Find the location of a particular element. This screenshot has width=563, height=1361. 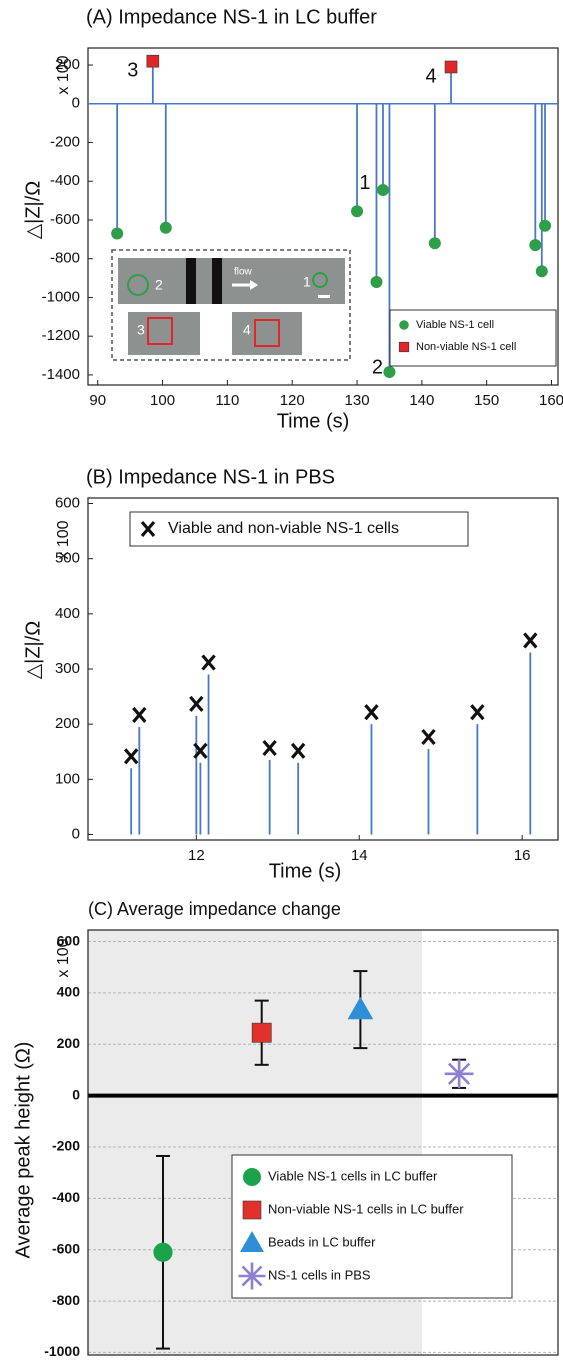

legend-label: Non-viable NS-1 cell is located at coordinates (466, 347).